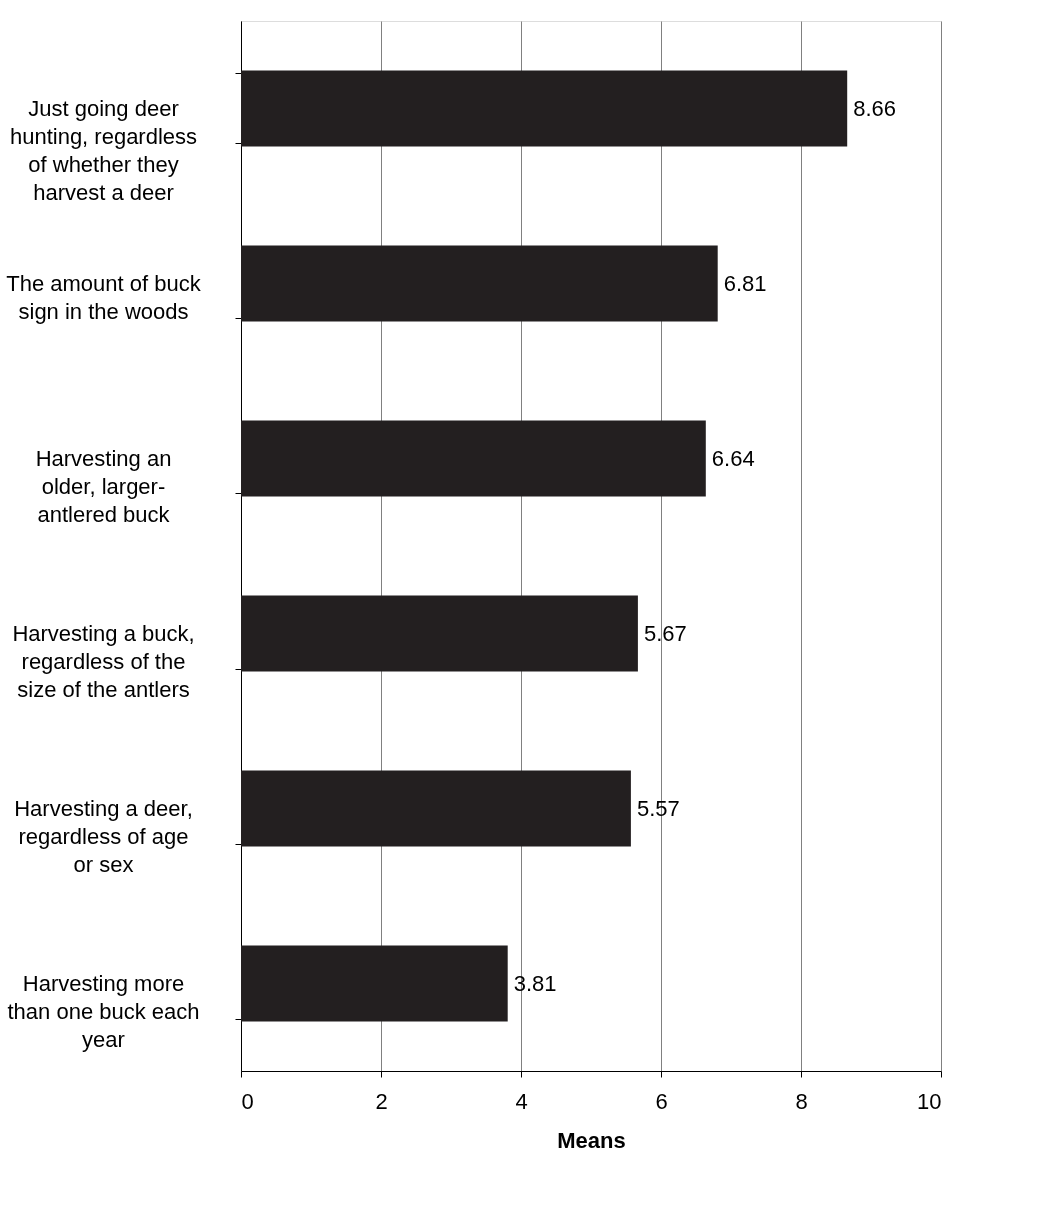 This screenshot has height=1232, width=1063. What do you see at coordinates (104, 297) in the screenshot?
I see `y-tick-label: The amount of buck sign in the woods` at bounding box center [104, 297].